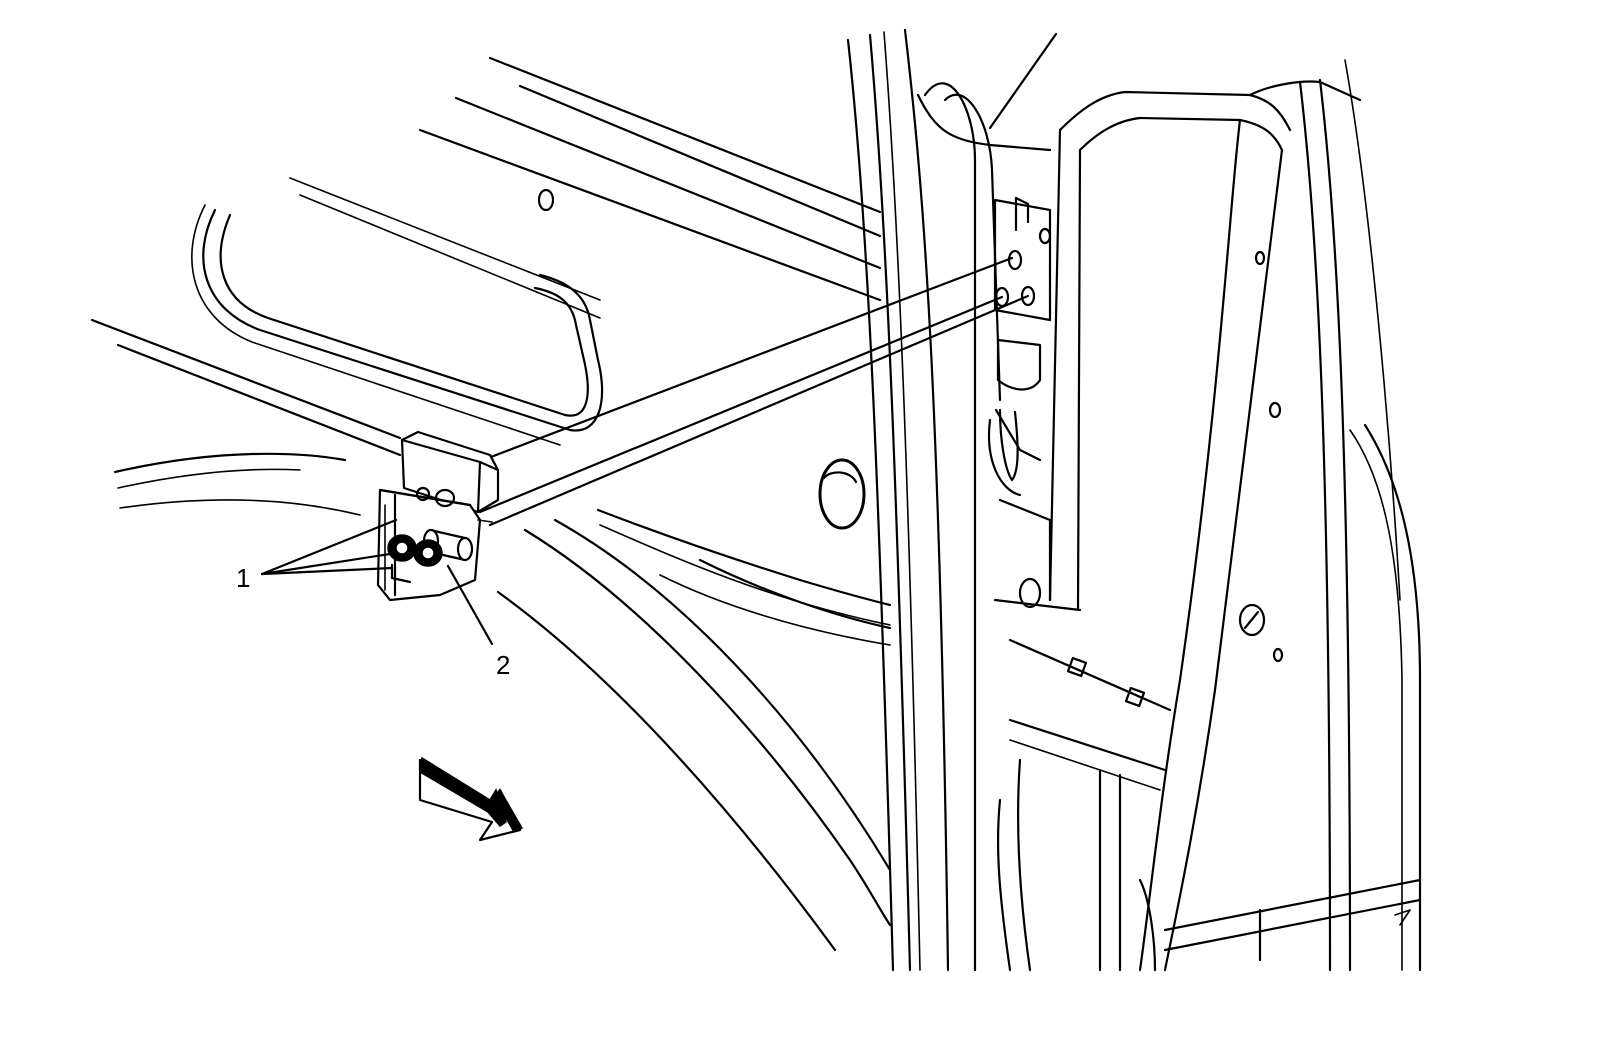 Image resolution: width=1600 pixels, height=1048 pixels. I want to click on access-hole-icon, so click(842, 494).